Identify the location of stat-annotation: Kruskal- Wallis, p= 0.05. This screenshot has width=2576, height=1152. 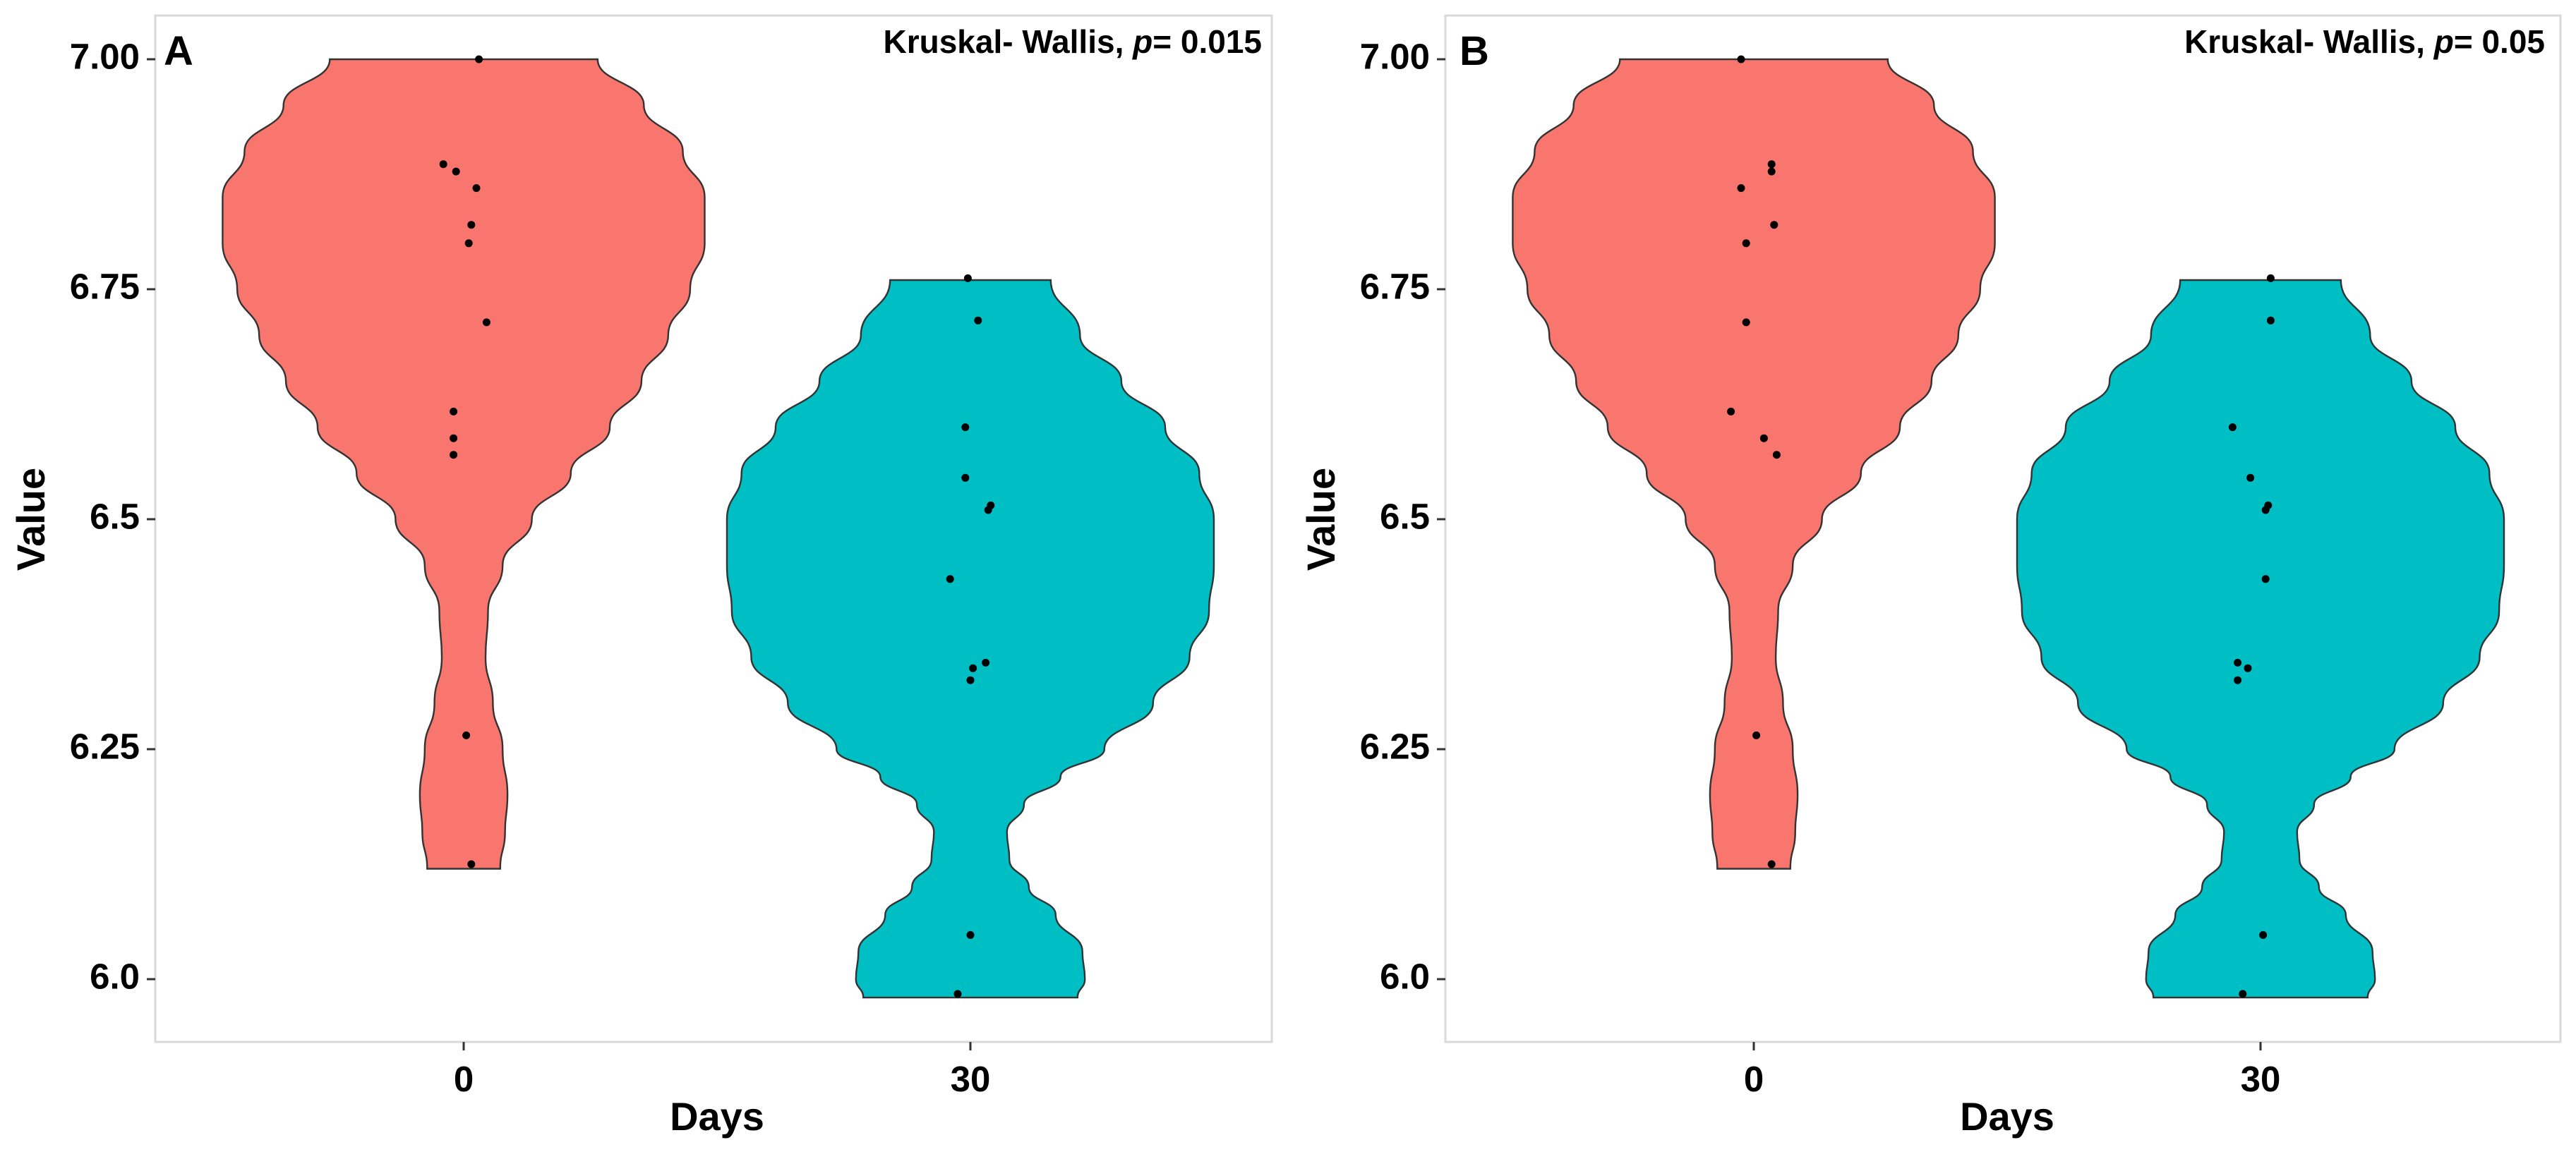
(2364, 41).